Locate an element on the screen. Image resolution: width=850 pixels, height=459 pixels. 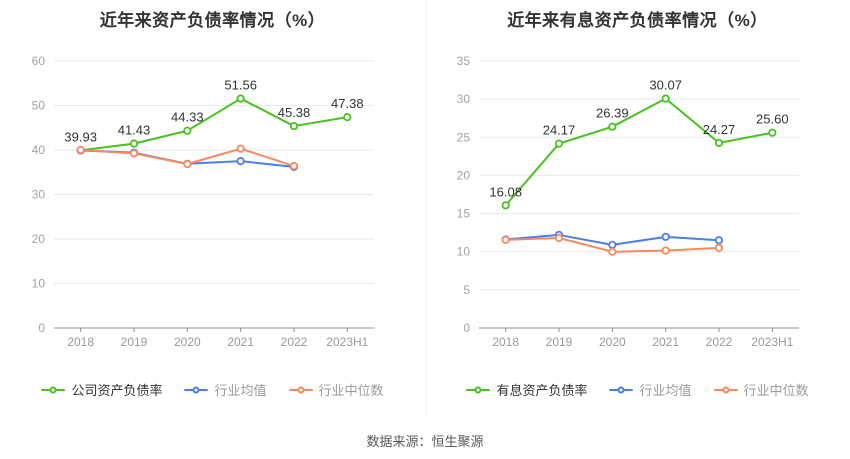
svg-text: 15 is located at coordinates (464, 214).